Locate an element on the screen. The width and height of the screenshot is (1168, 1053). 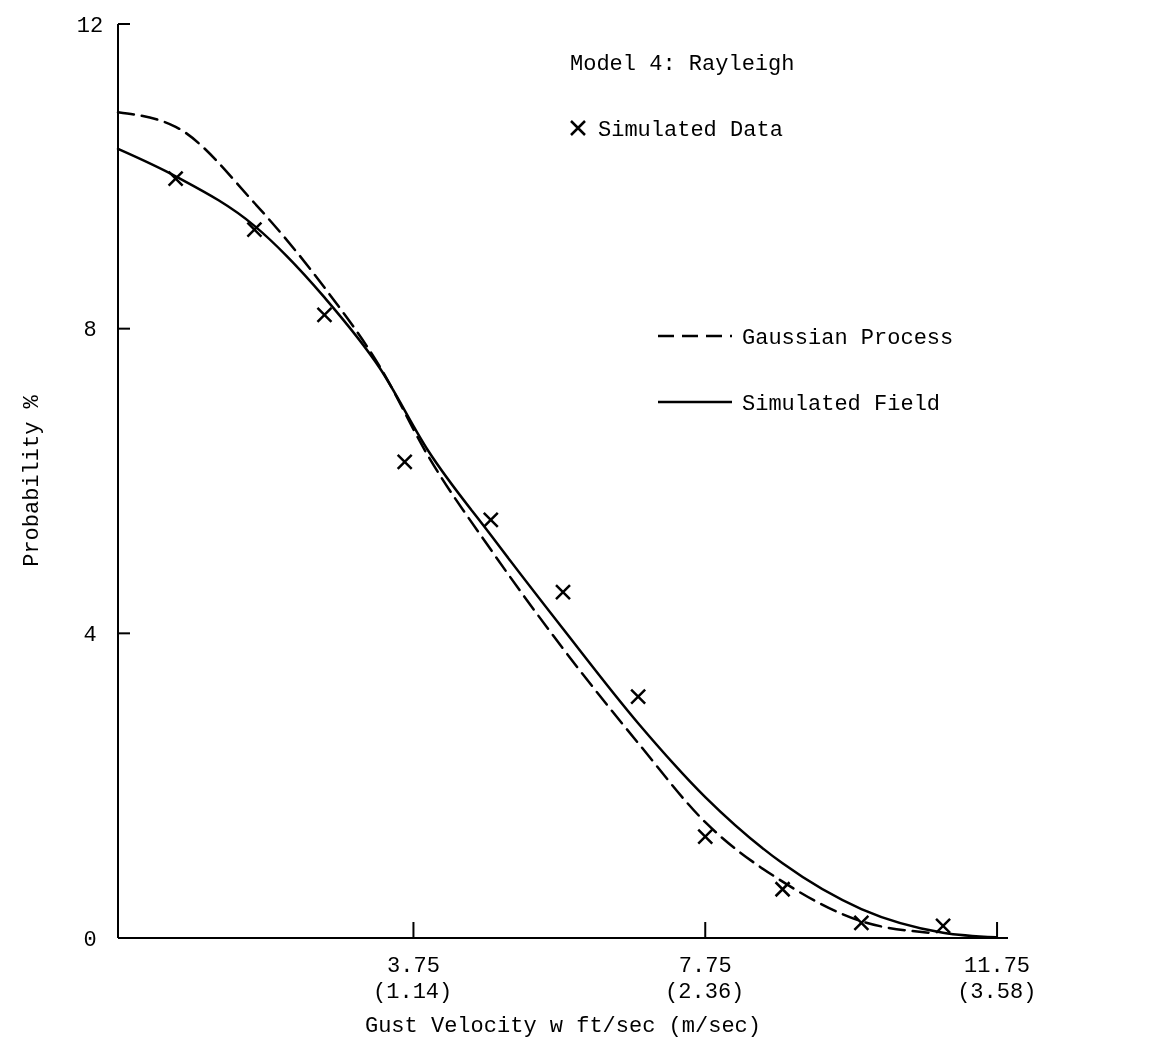
x-tick-label: 7.75 is located at coordinates (705, 966).